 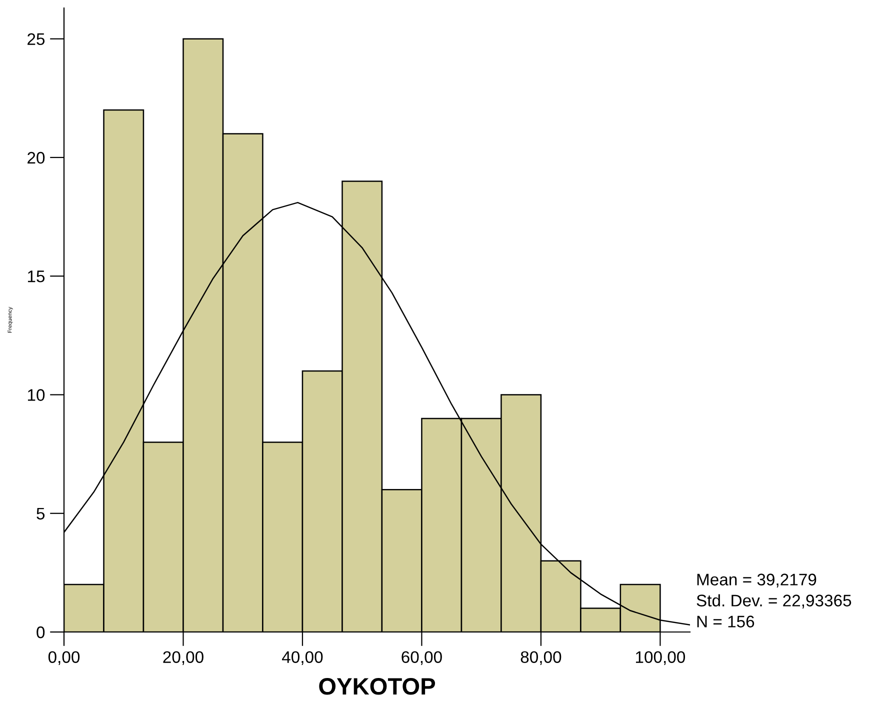 I want to click on y-tick-label: 0, so click(x=40, y=632).